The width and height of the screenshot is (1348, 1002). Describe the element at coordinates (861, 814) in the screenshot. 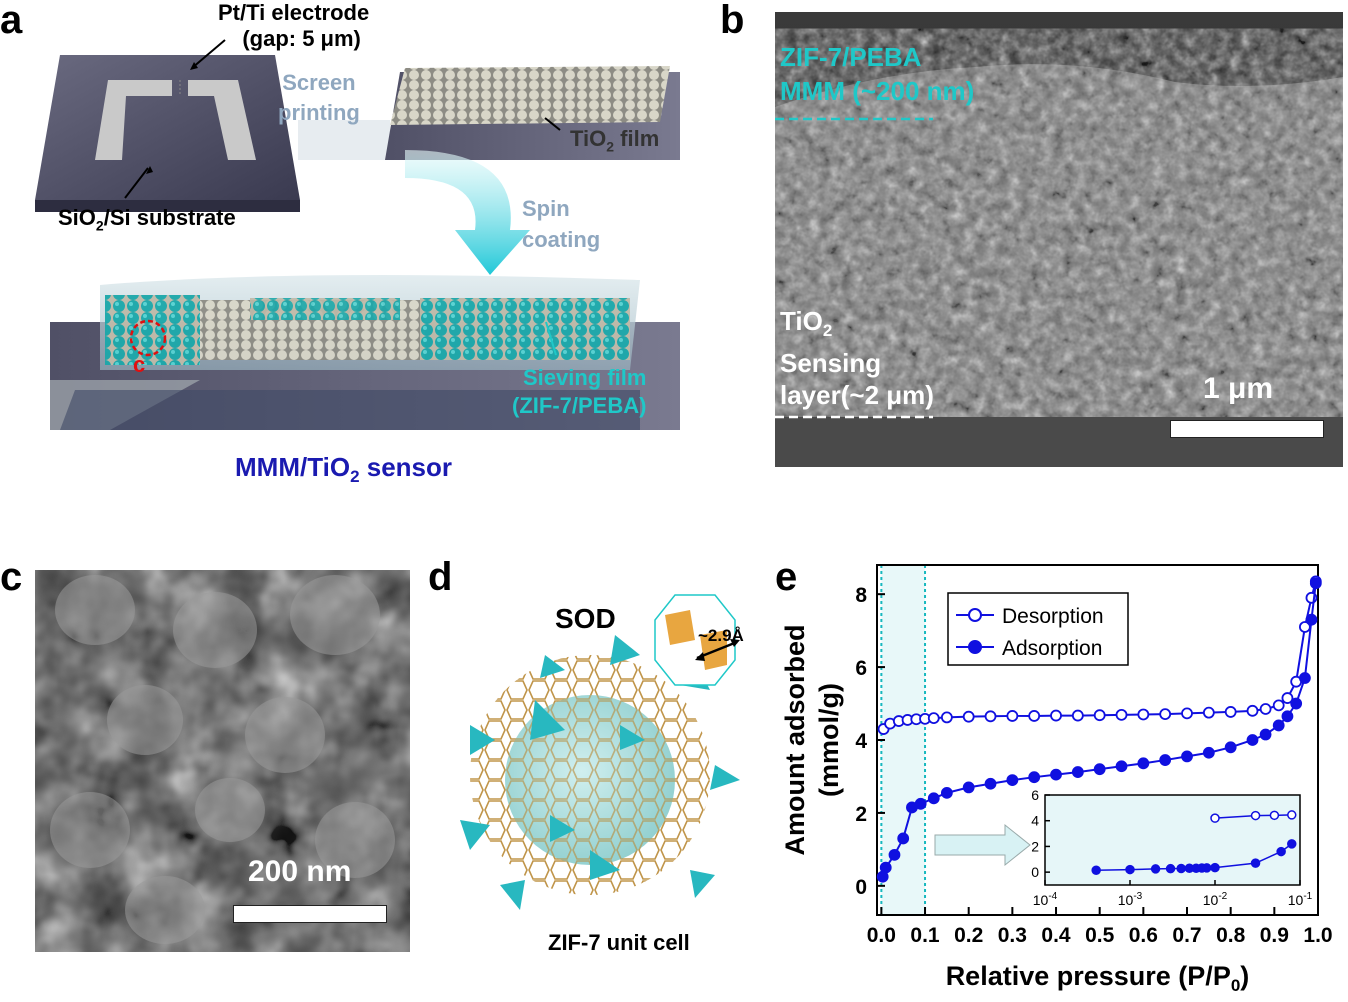

I see `y-tick-label: 2` at that location.